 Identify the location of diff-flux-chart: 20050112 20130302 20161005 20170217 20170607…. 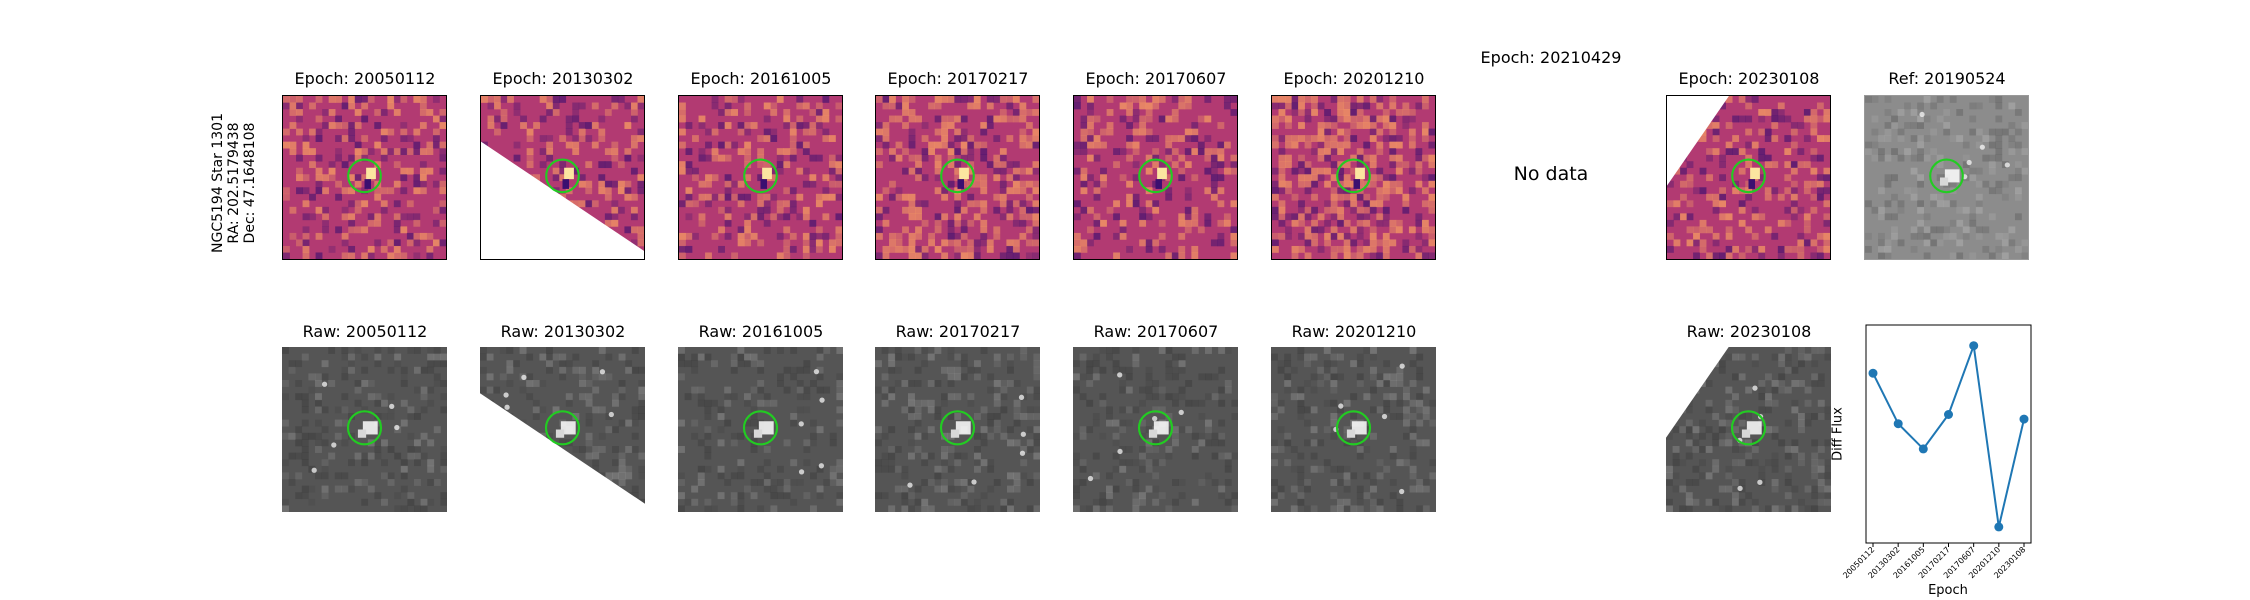
(1931, 460).